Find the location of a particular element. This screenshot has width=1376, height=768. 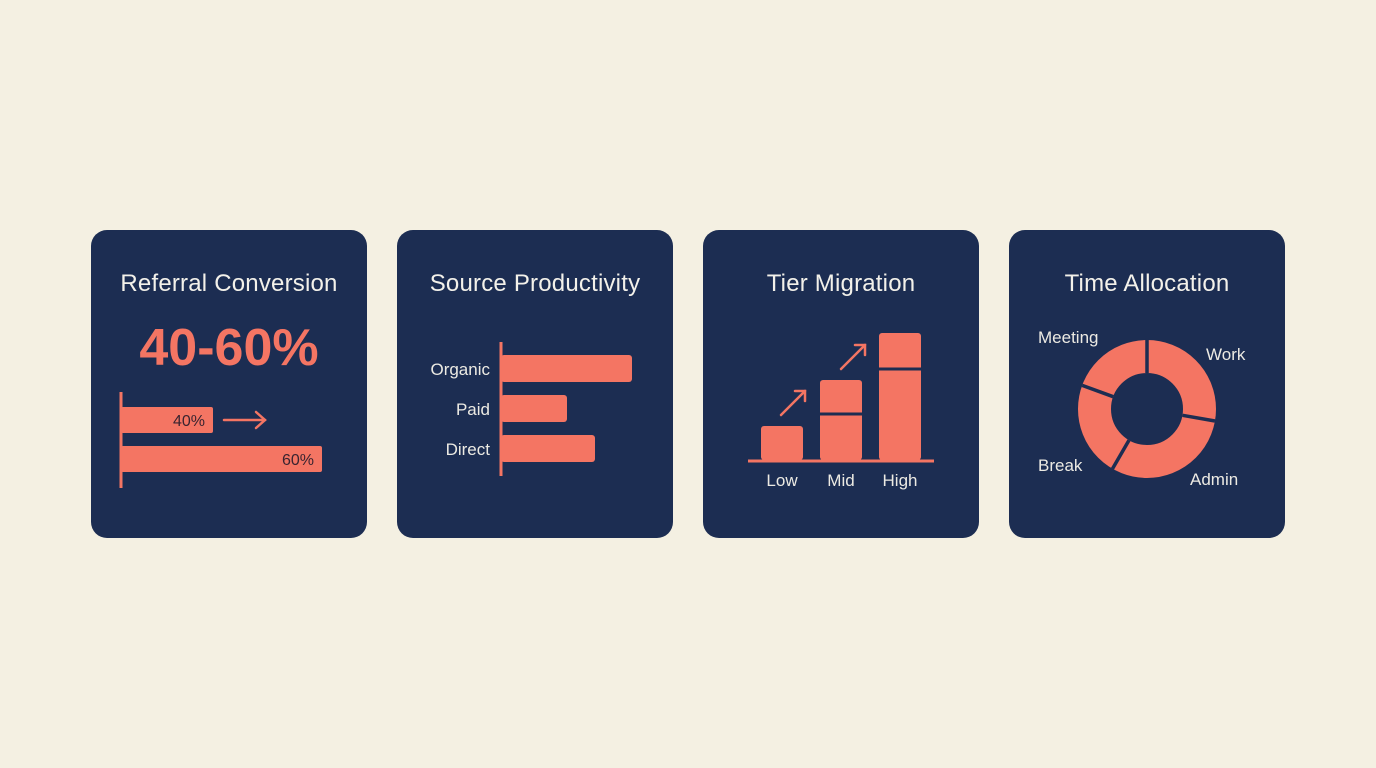

axis-label-mid: Mid is located at coordinates (840, 480).